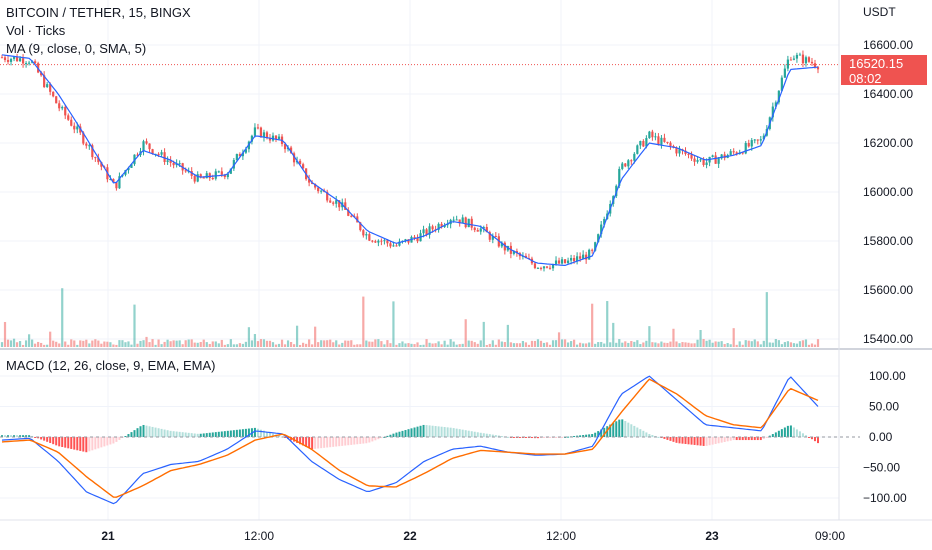 The width and height of the screenshot is (932, 550). What do you see at coordinates (36, 30) in the screenshot?
I see `volume-legend: Vol · Ticks` at bounding box center [36, 30].